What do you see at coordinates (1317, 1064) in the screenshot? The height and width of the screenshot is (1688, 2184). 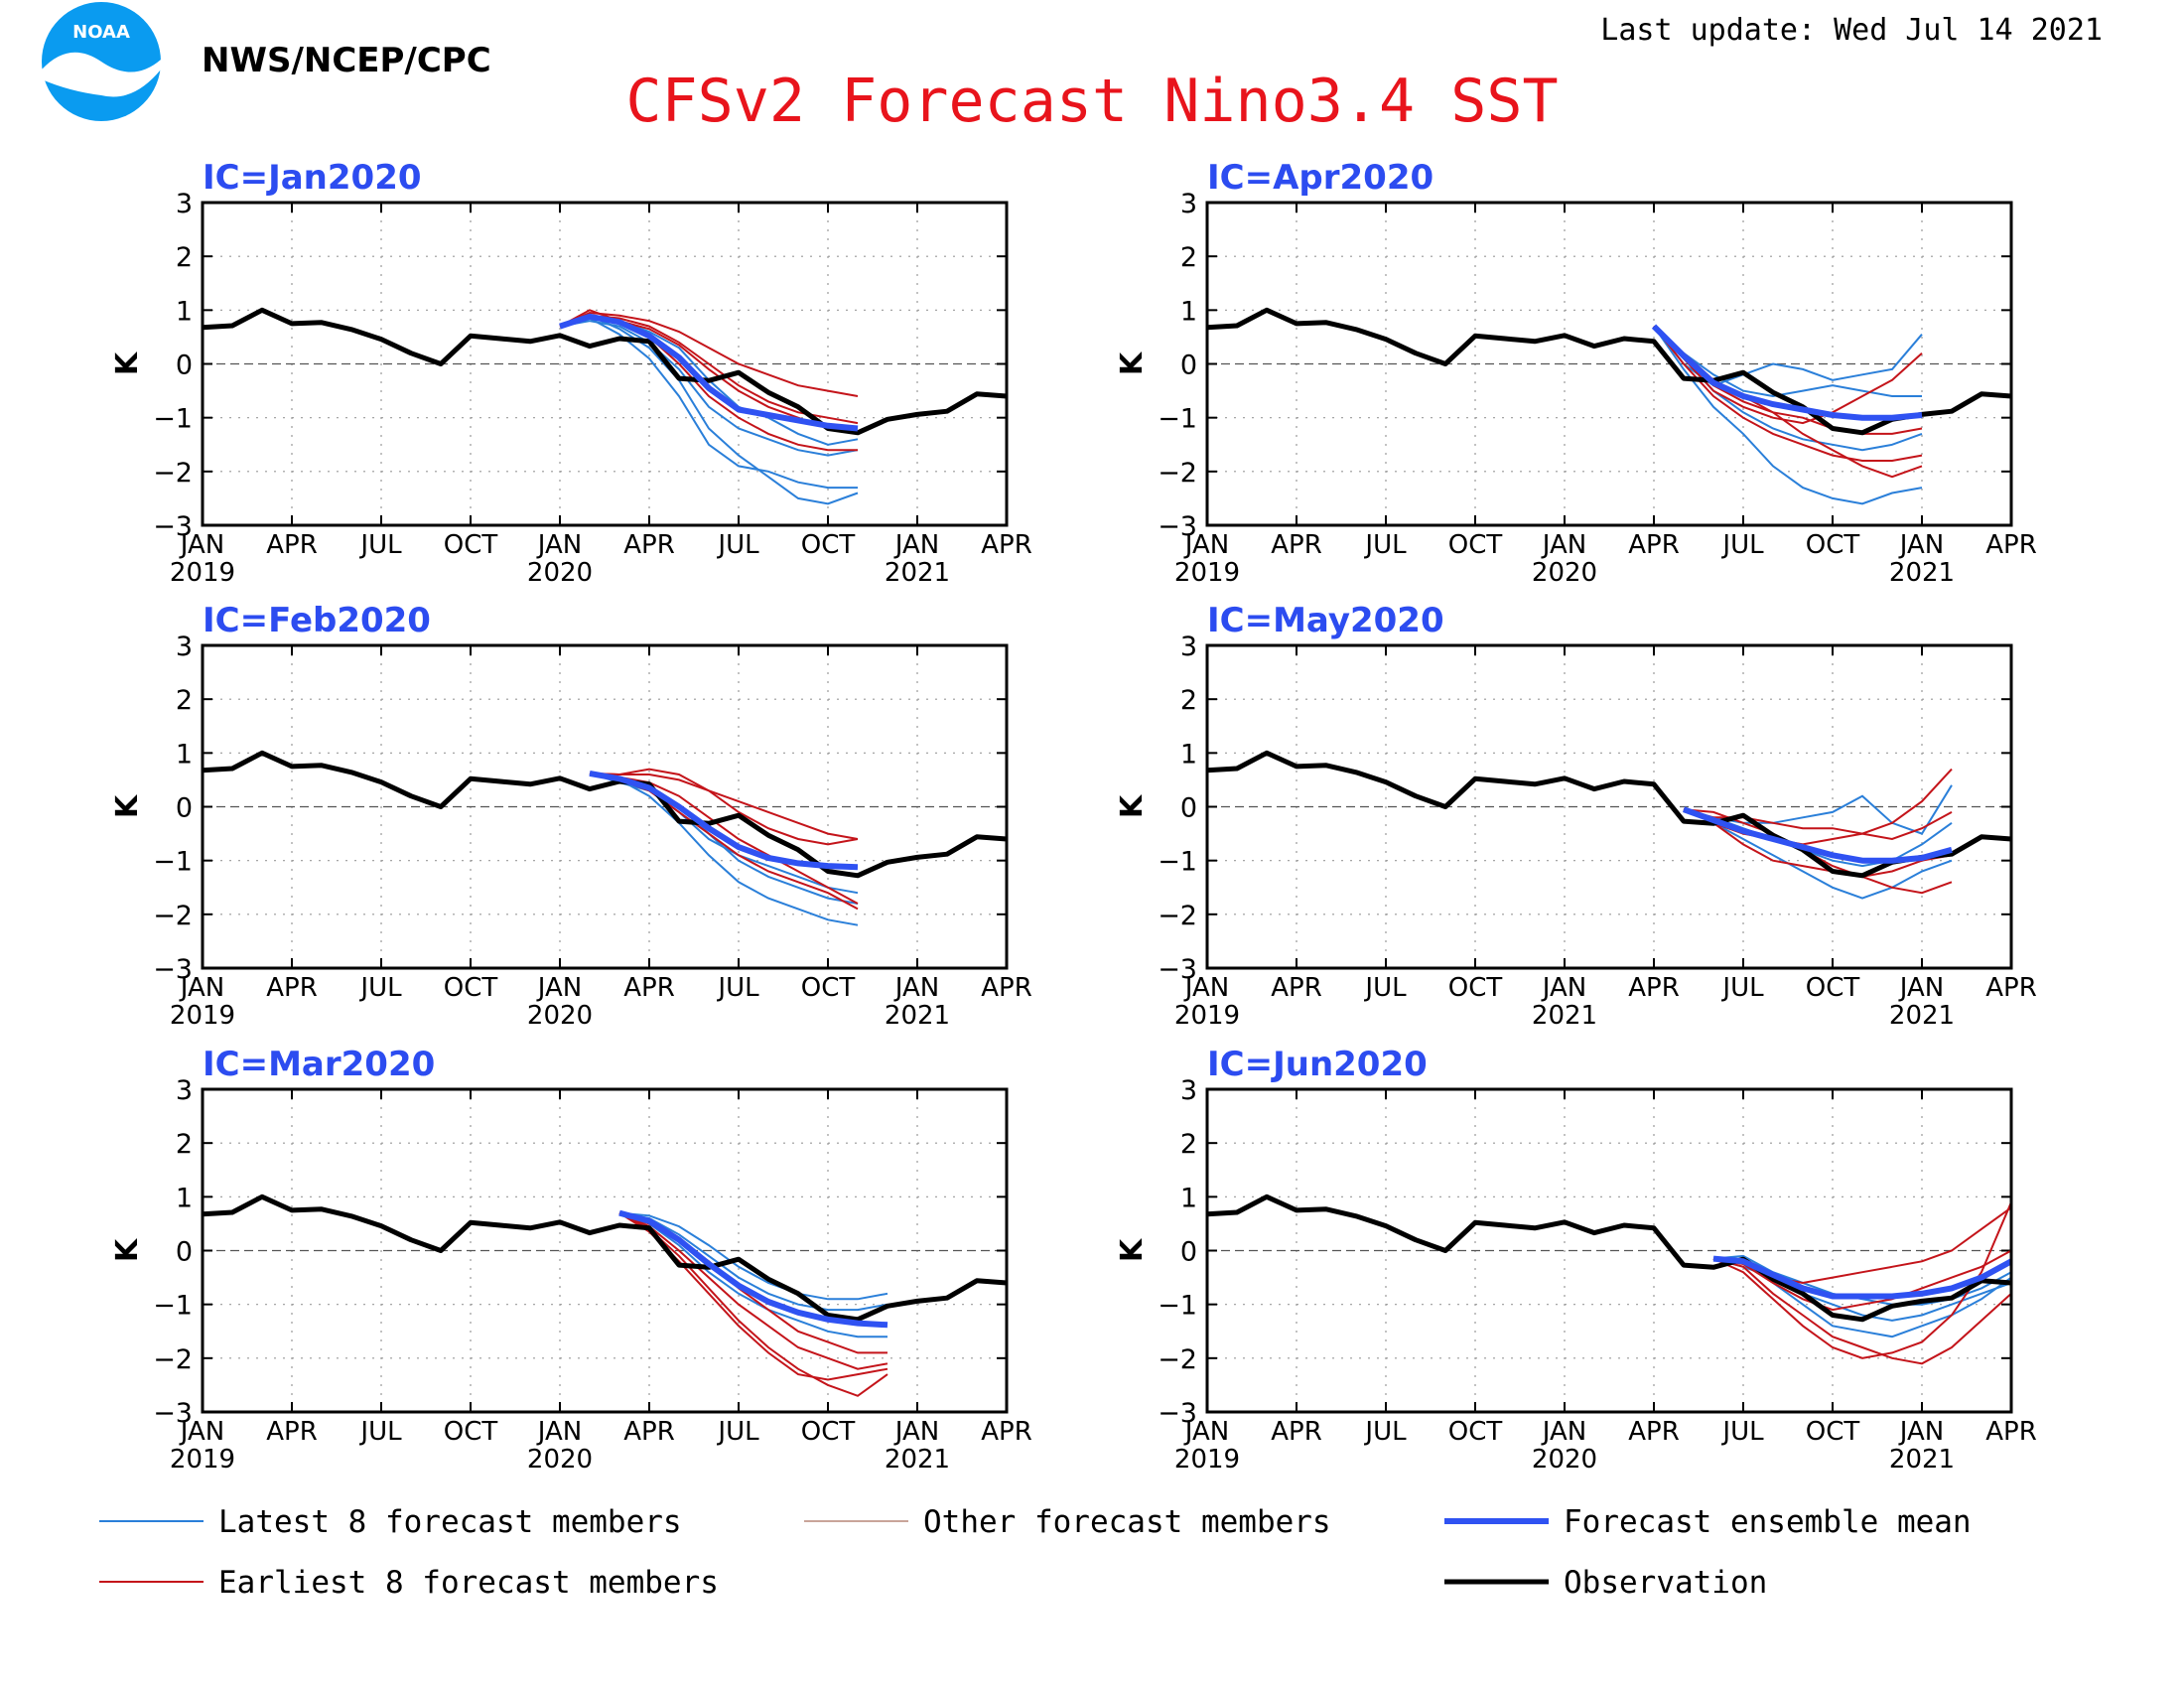 I see `panel-title: IC=Jun2020` at bounding box center [1317, 1064].